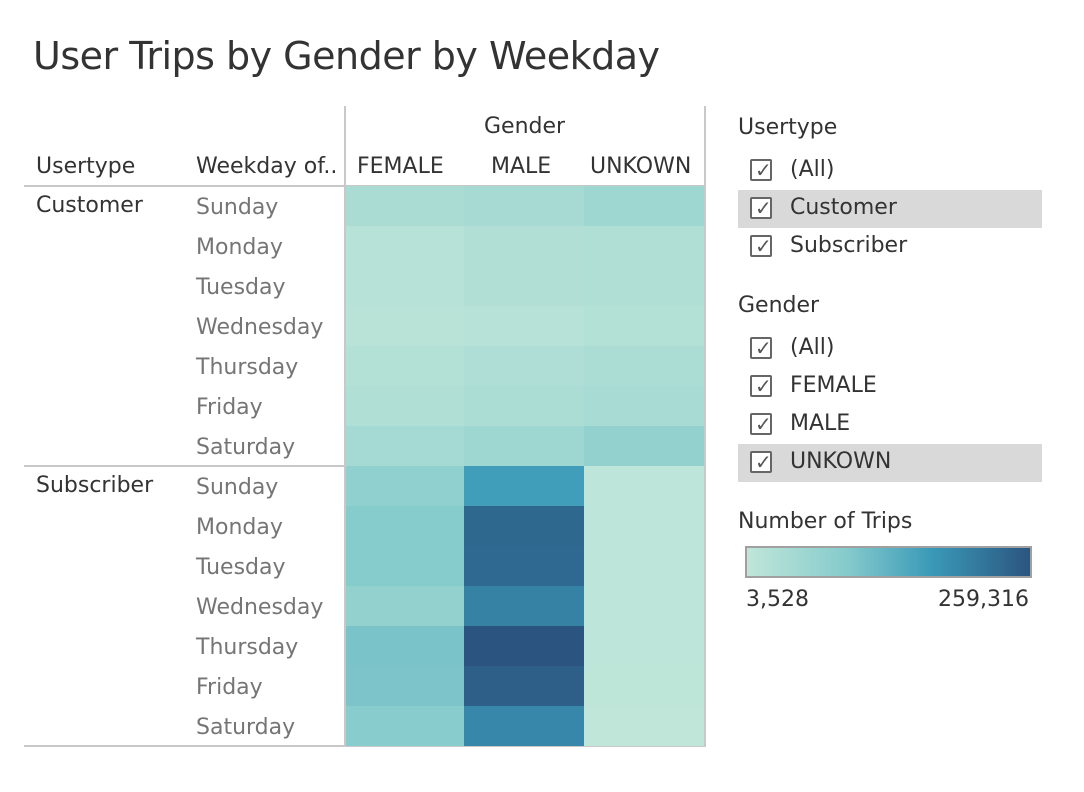  I want to click on usertype-option-subscriber: ✓ Subscriber, so click(890, 247).